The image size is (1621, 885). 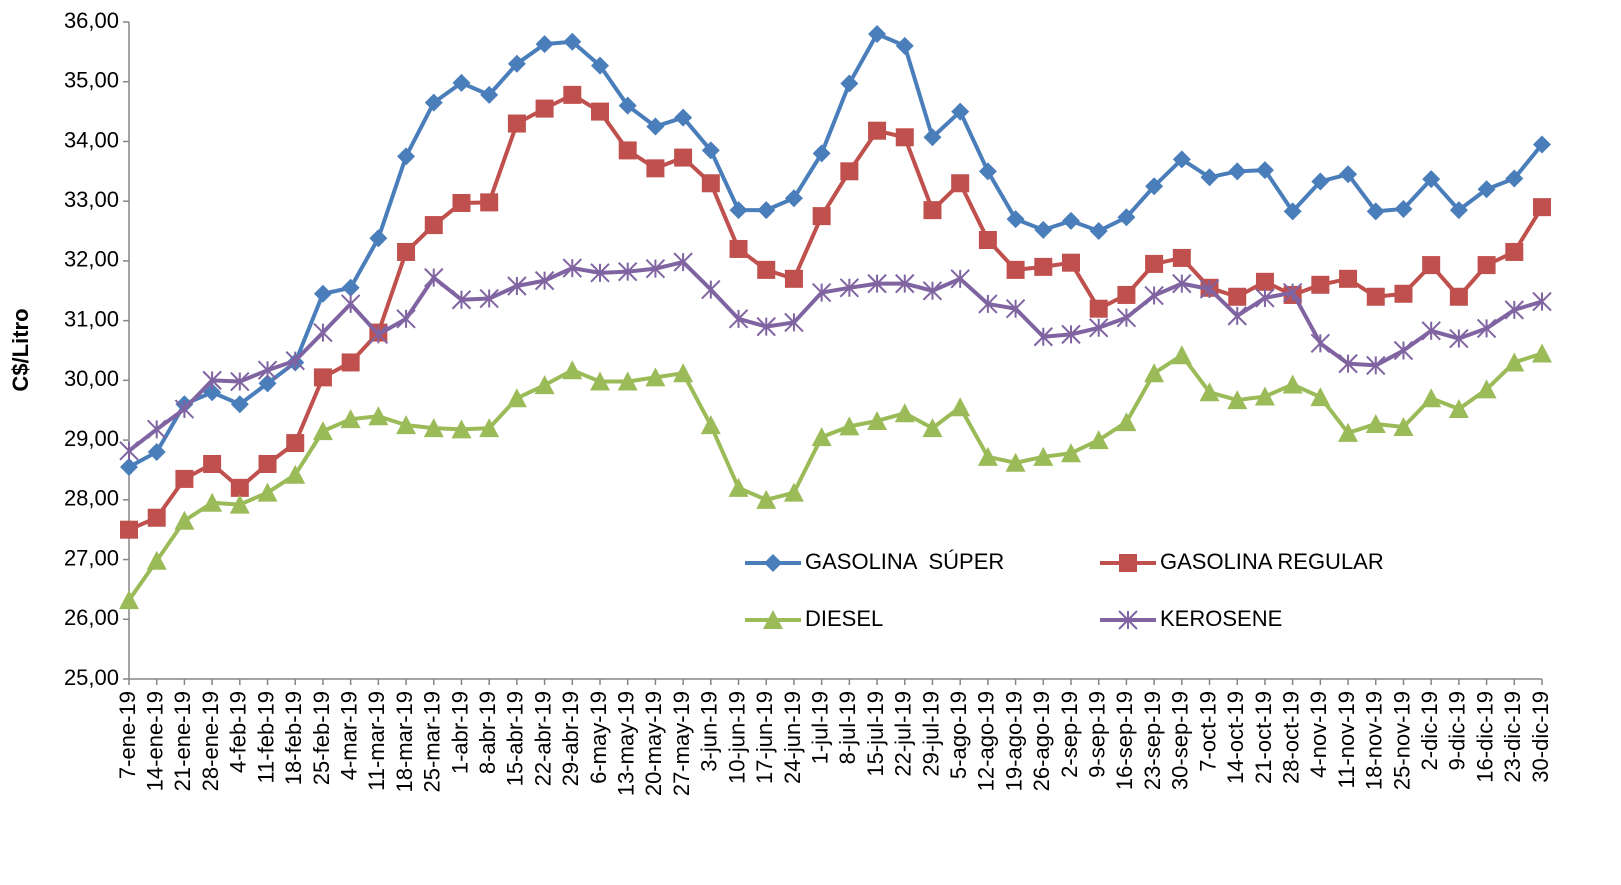 I want to click on x-tick-label: 9-dic-19, so click(x=1457, y=730).